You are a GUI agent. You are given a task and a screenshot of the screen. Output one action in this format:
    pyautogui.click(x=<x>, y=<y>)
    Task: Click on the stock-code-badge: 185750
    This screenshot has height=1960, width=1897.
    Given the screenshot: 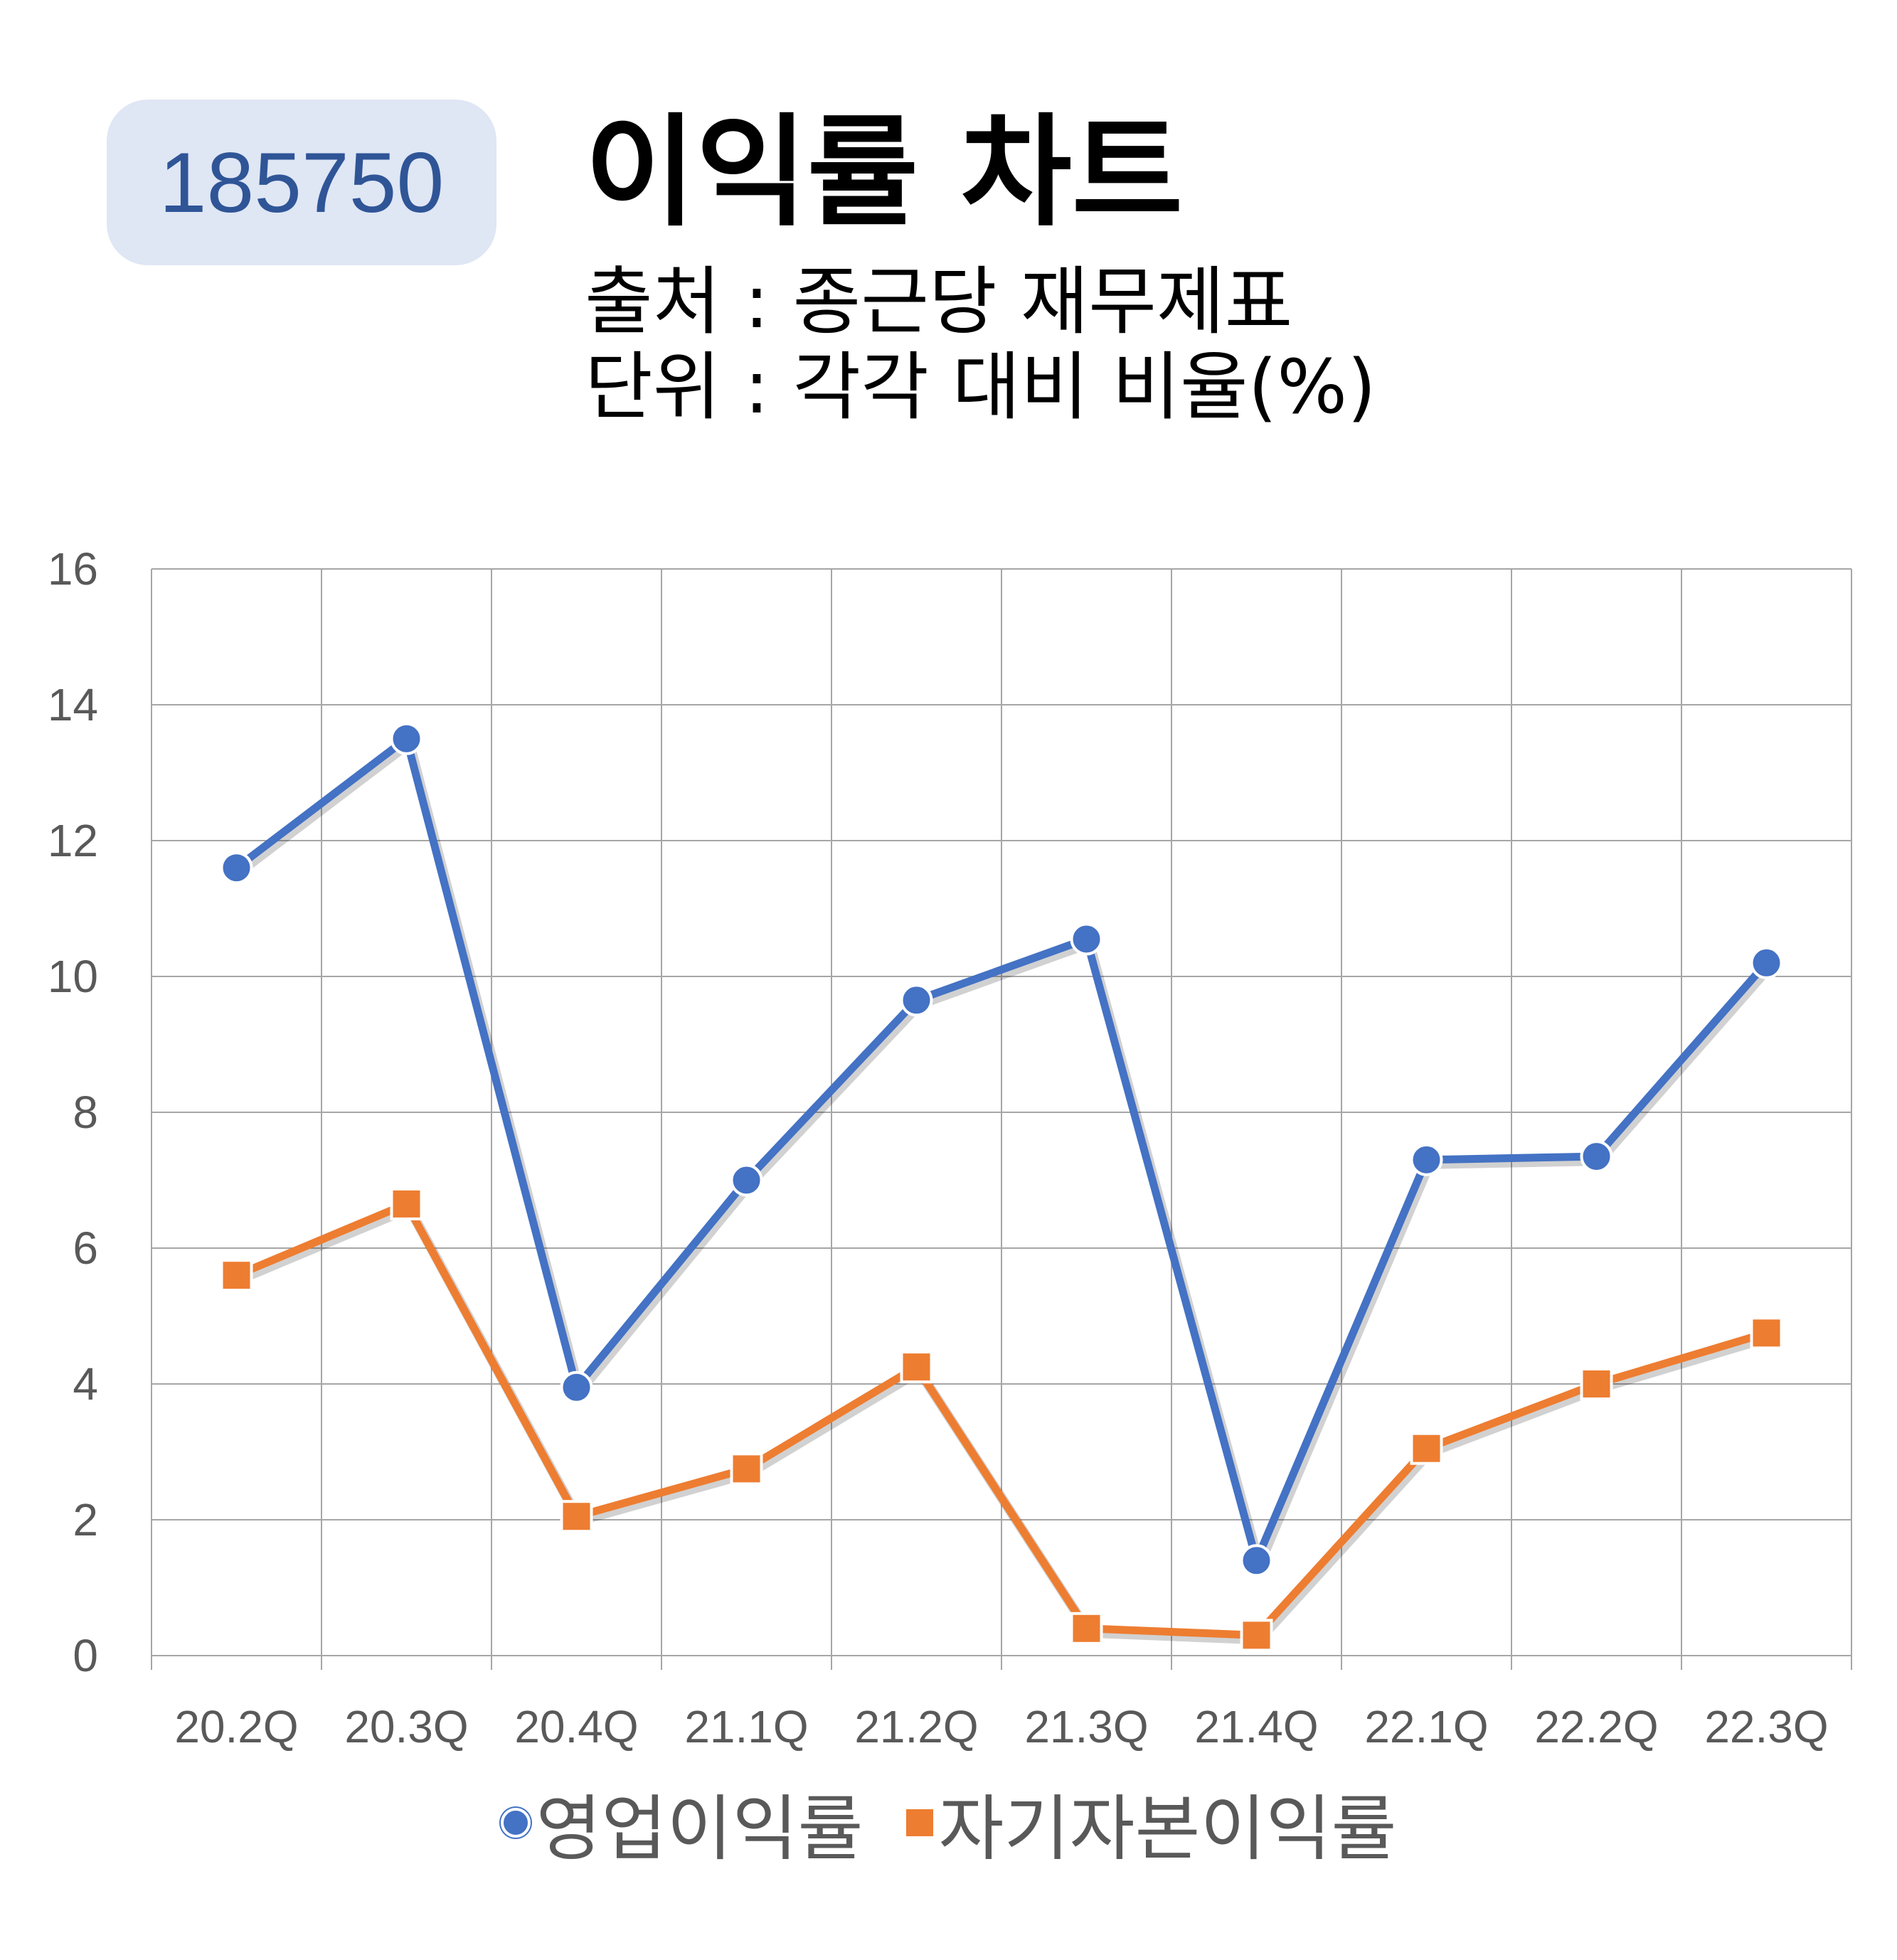 What is the action you would take?
    pyautogui.click(x=302, y=182)
    